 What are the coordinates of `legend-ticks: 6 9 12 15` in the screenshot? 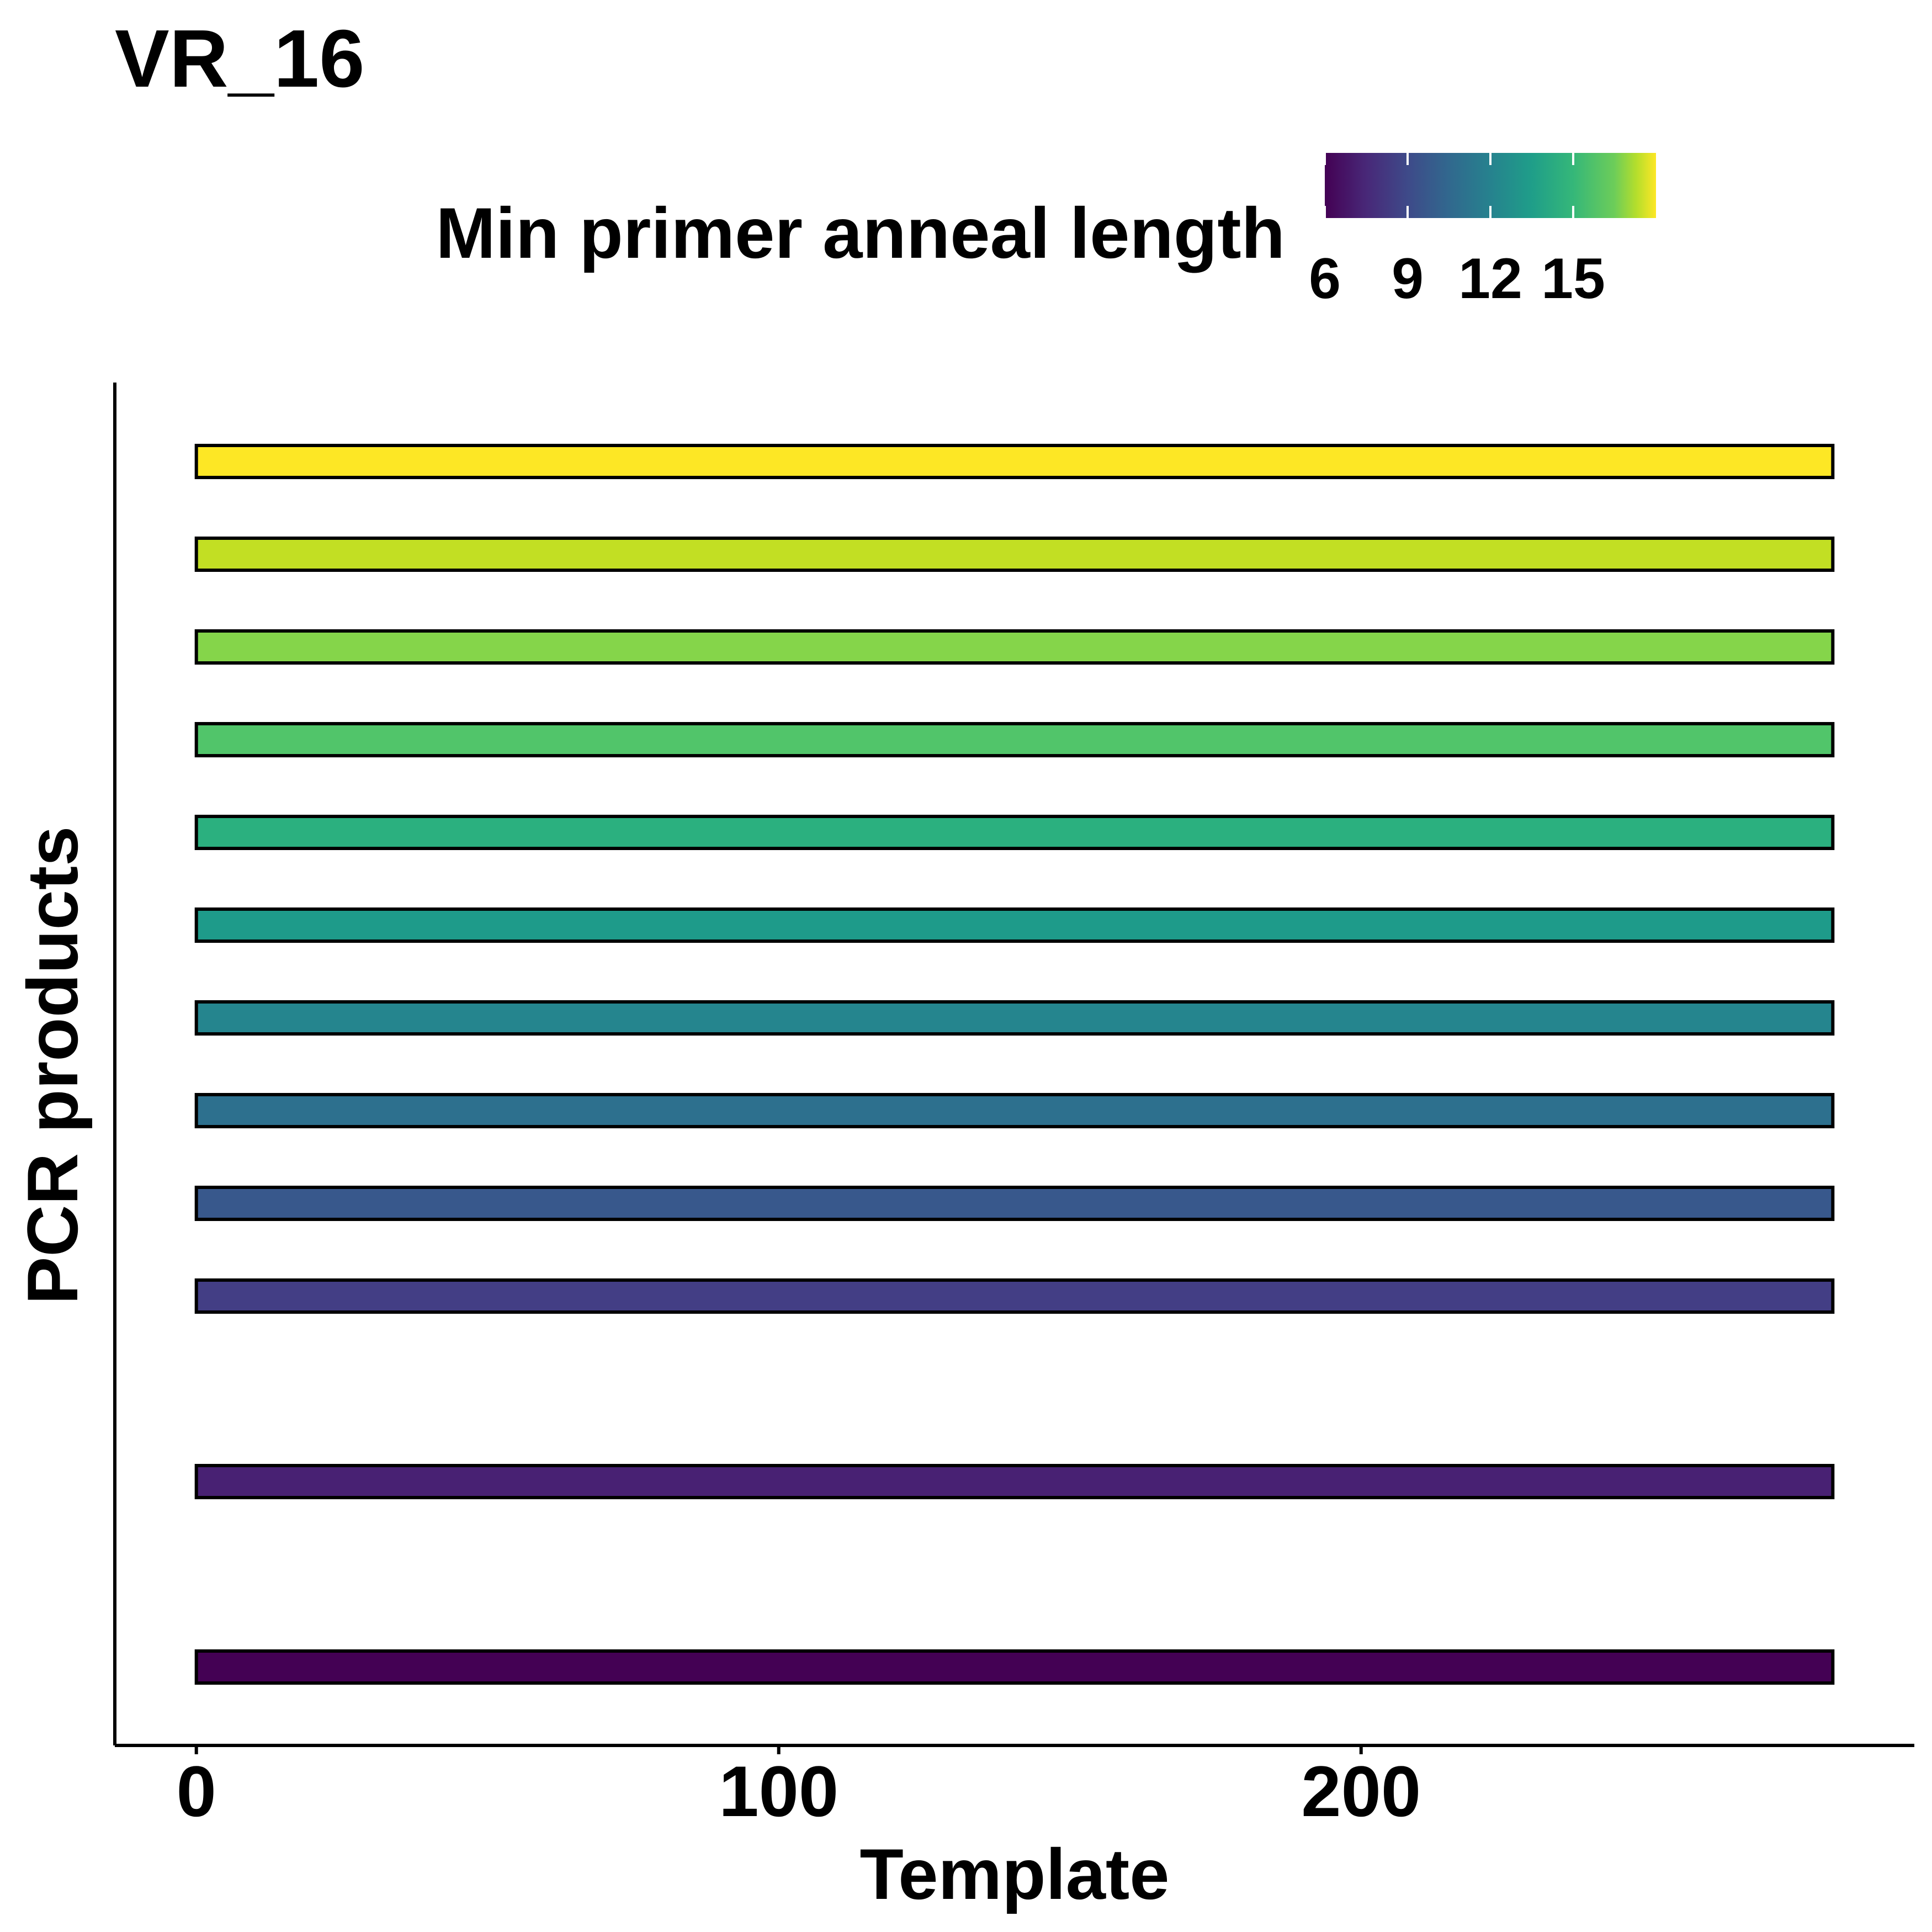 It's located at (1457, 232).